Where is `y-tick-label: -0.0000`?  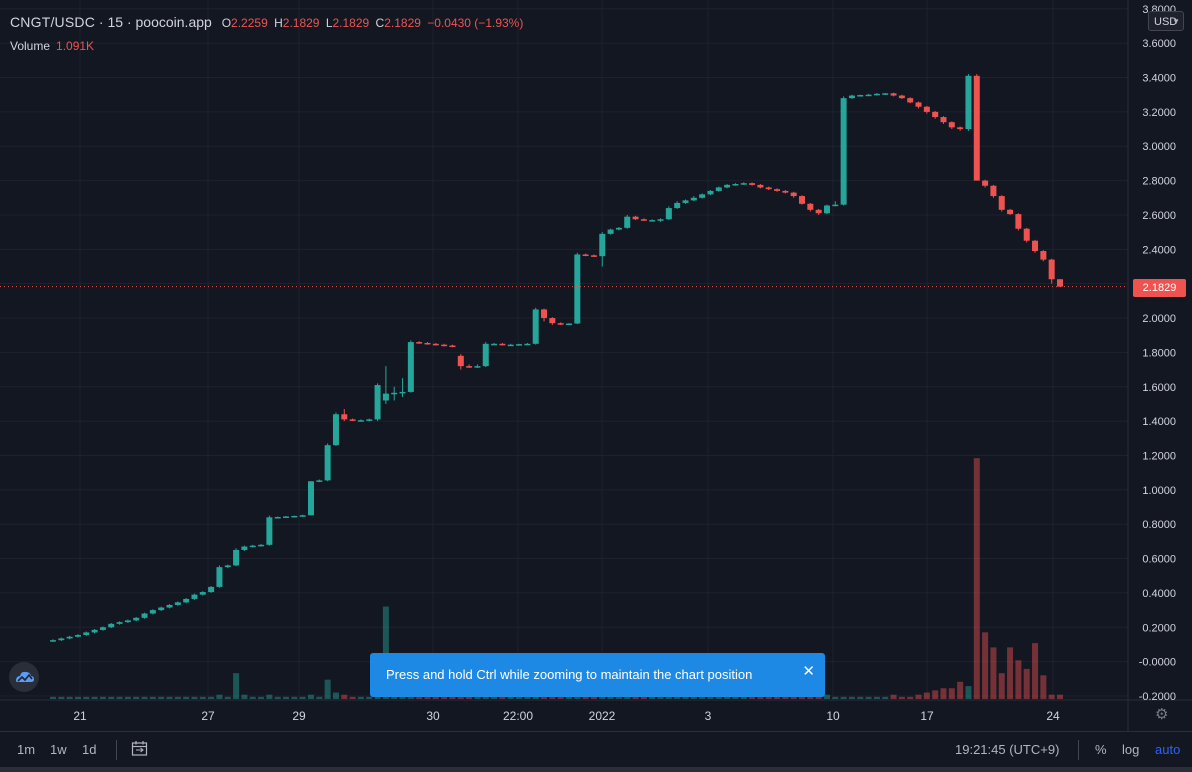
y-tick-label: -0.0000 is located at coordinates (1157, 663).